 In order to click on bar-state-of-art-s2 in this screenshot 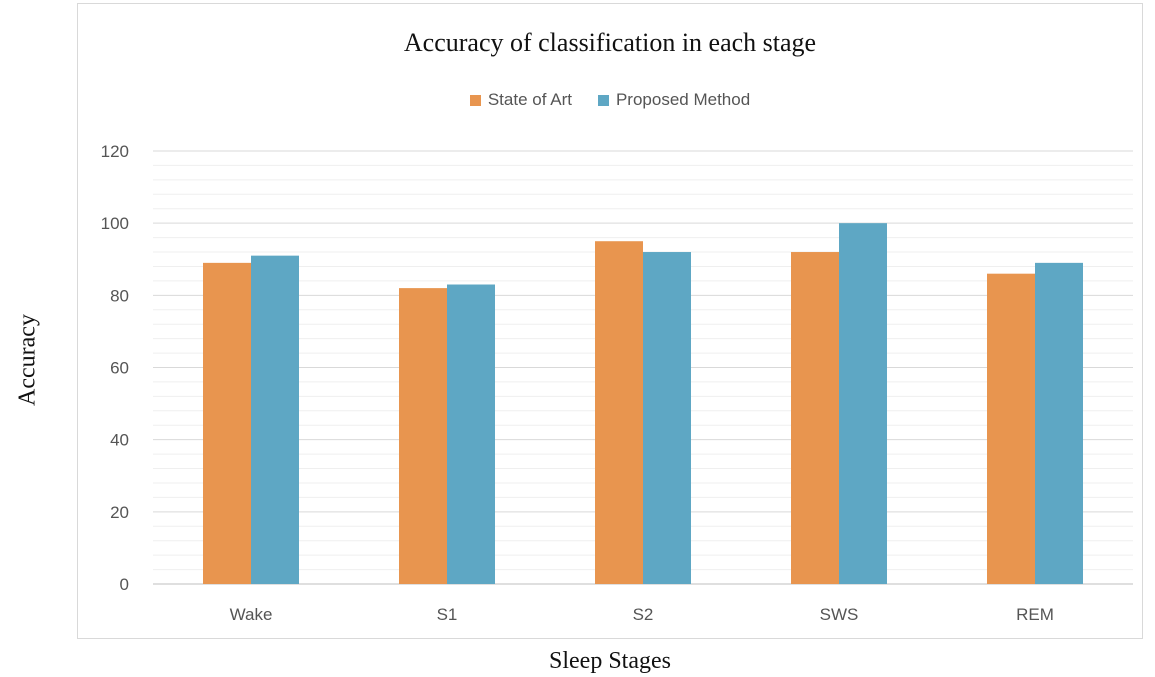, I will do `click(619, 413)`.